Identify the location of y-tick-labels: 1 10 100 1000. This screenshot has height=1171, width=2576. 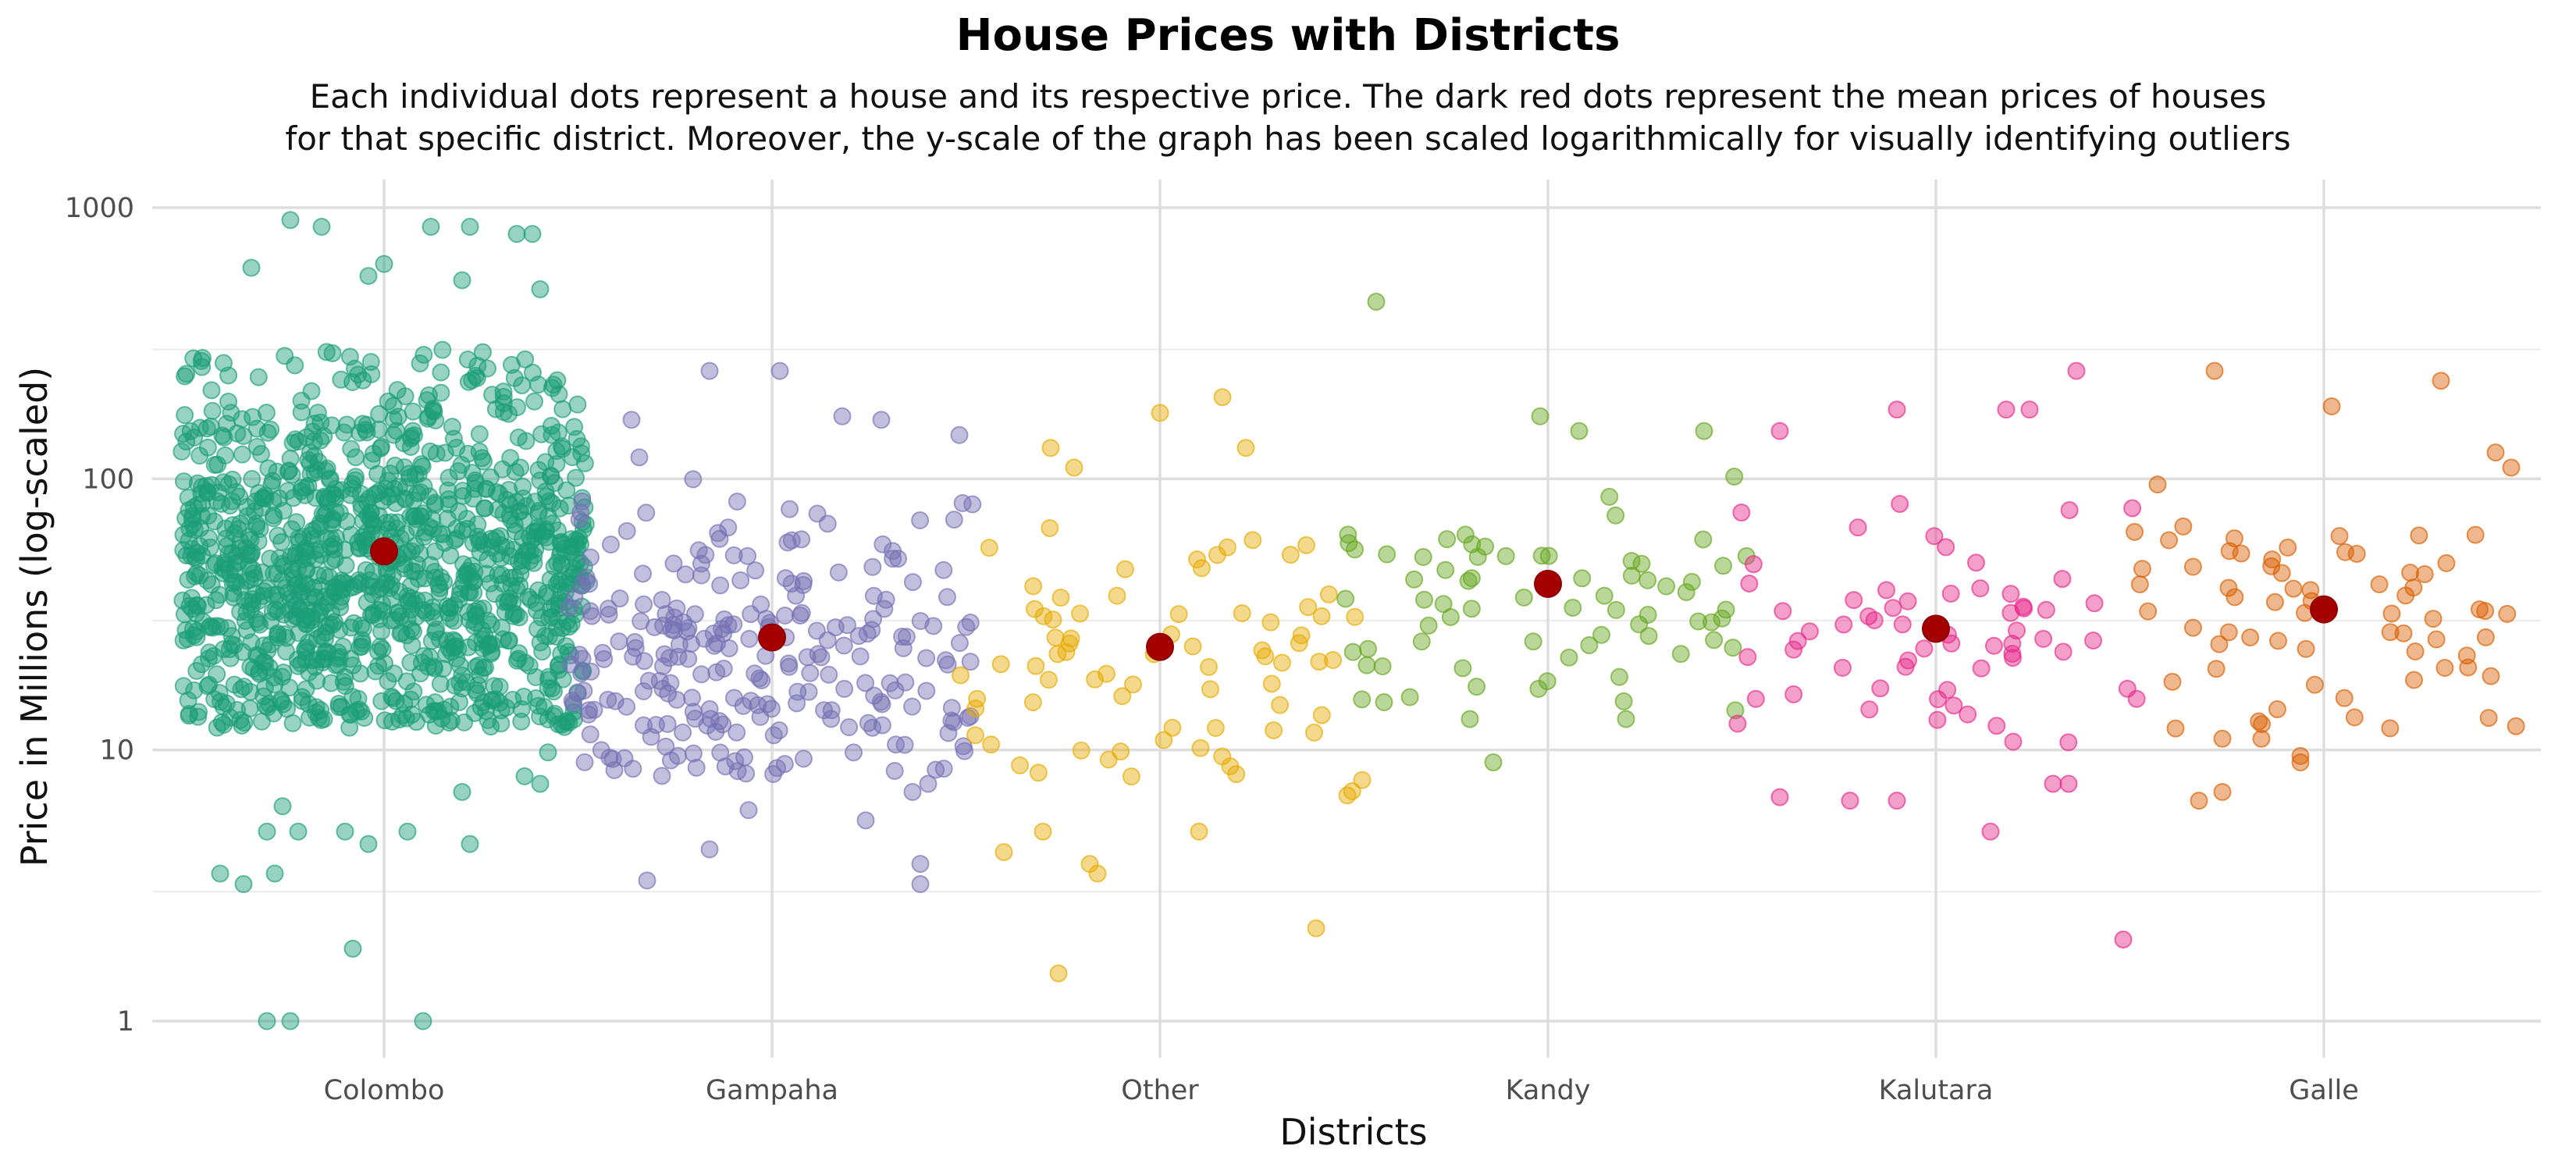
(99, 615).